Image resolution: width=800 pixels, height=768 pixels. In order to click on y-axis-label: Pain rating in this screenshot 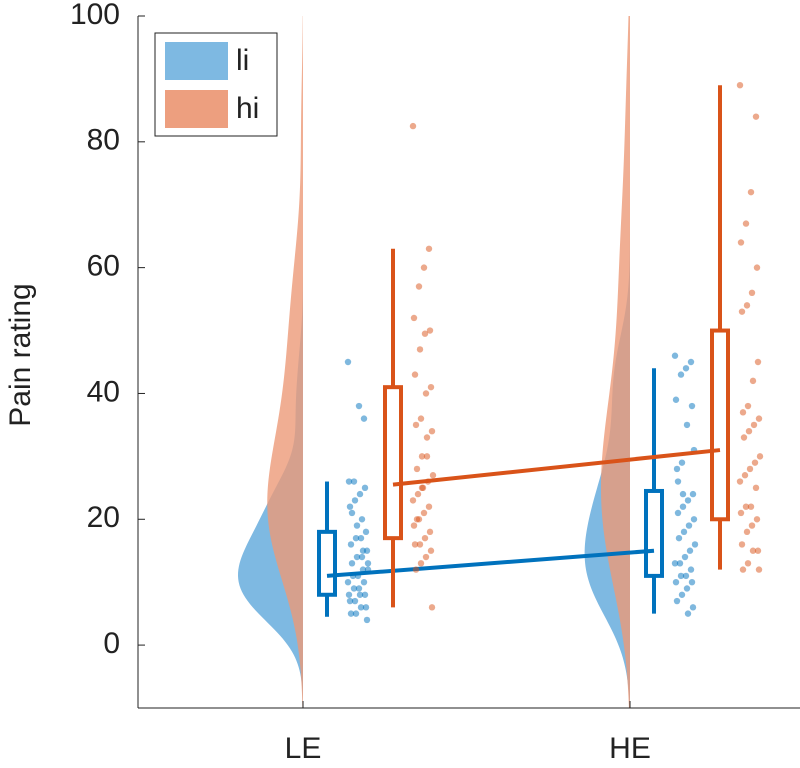, I will do `click(20, 354)`.